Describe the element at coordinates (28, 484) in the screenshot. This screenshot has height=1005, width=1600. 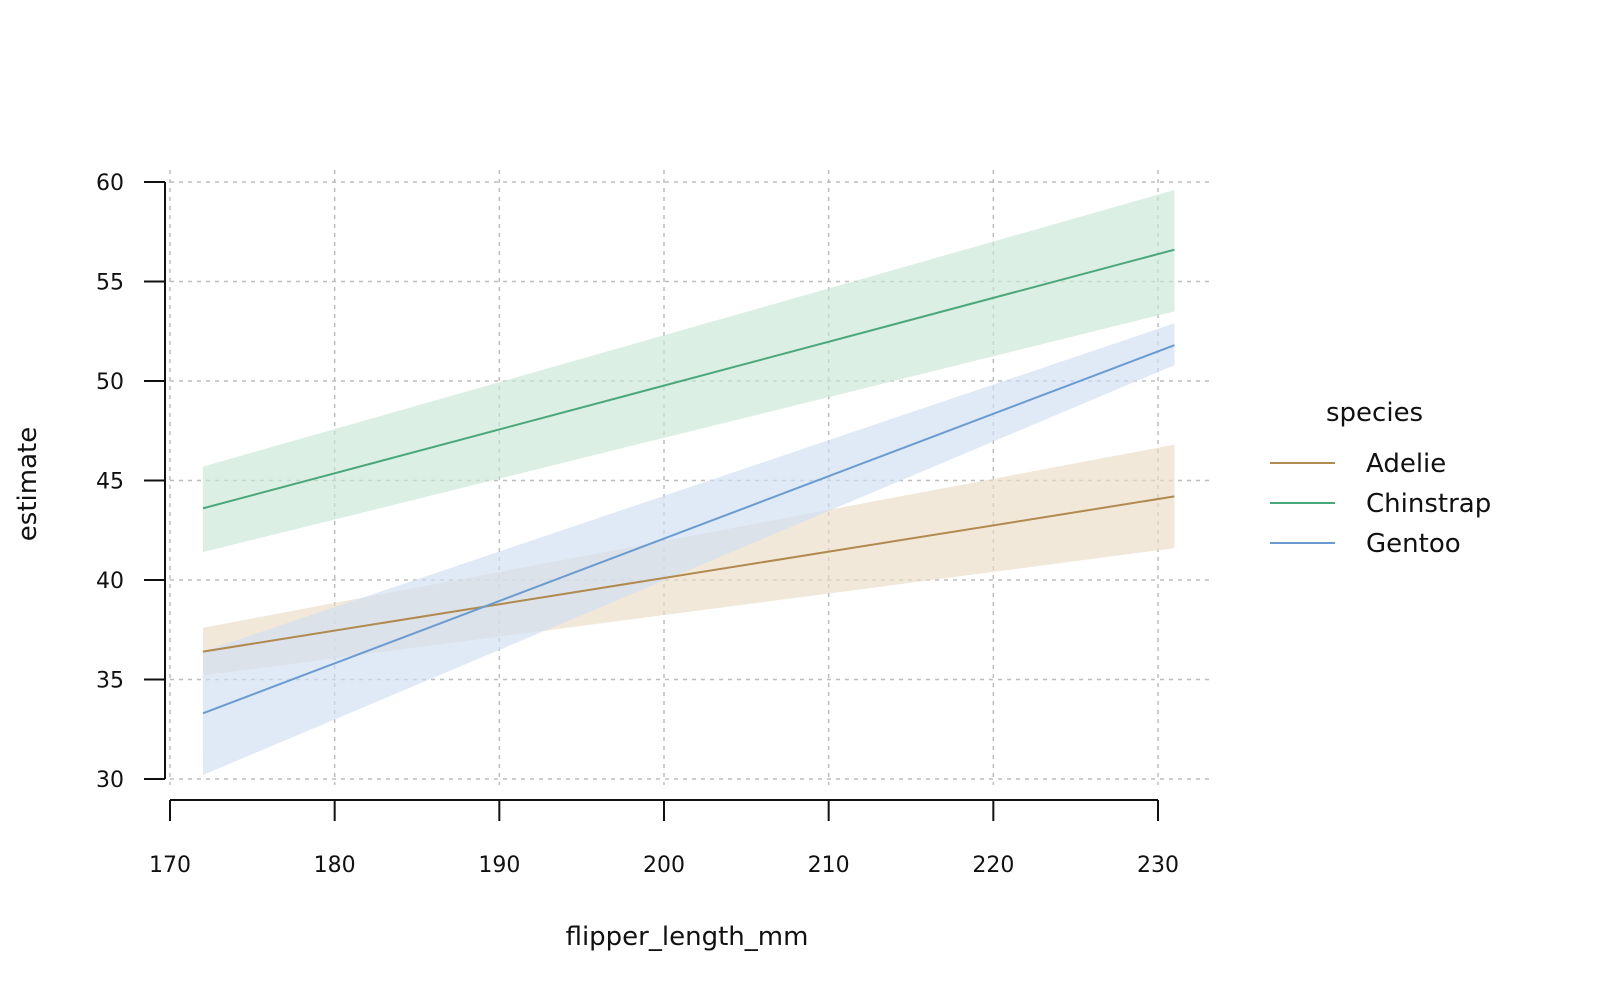
I see `y-axis-title: estimate` at that location.